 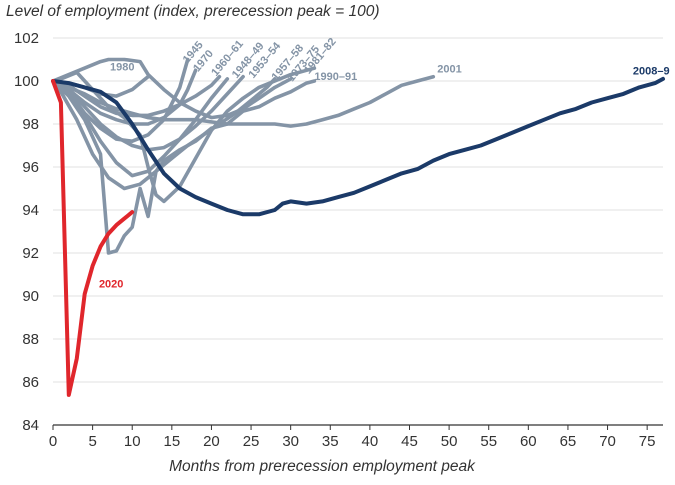 What do you see at coordinates (335, 77) in the screenshot?
I see `series-label-1990-91: 1990–91` at bounding box center [335, 77].